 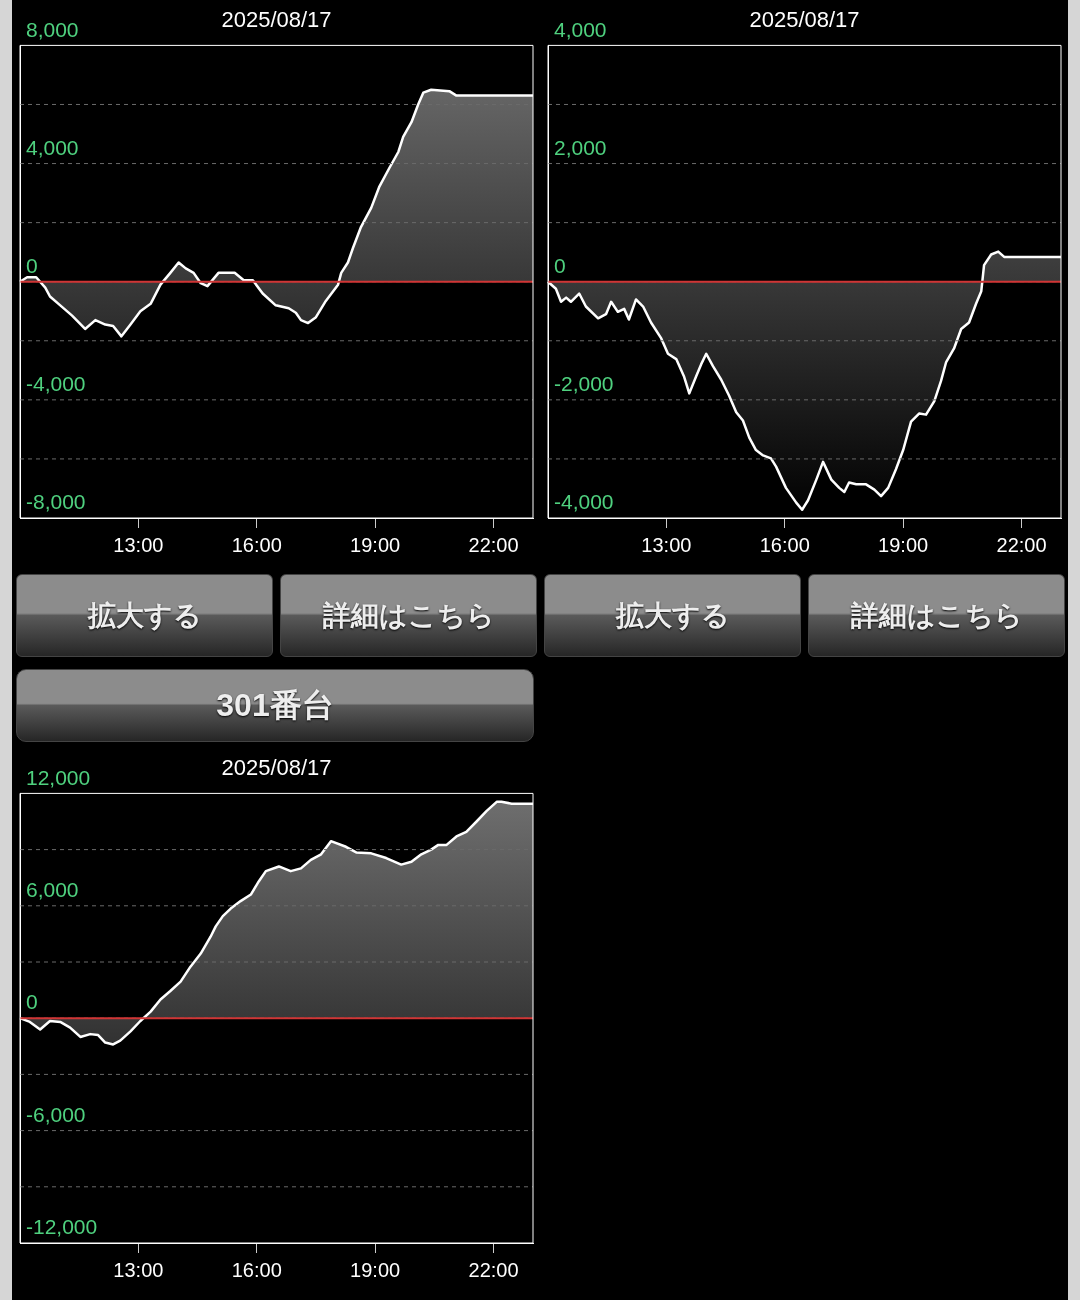 I want to click on y-tick-label: 6,000, so click(x=52, y=890).